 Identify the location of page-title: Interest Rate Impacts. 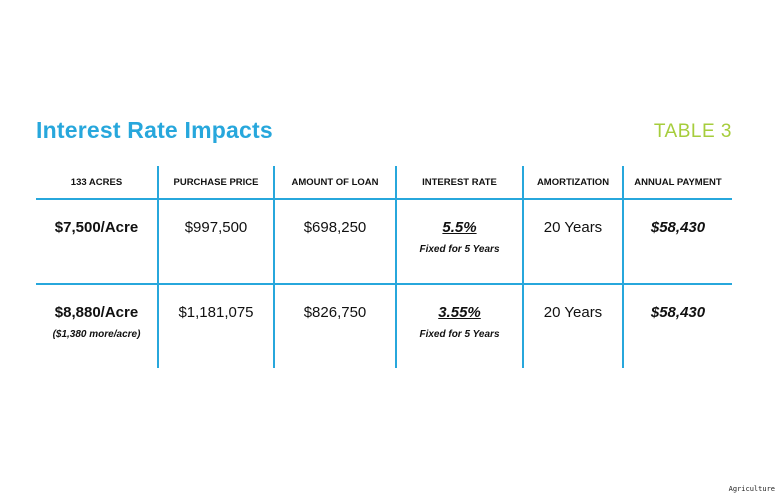
(154, 130).